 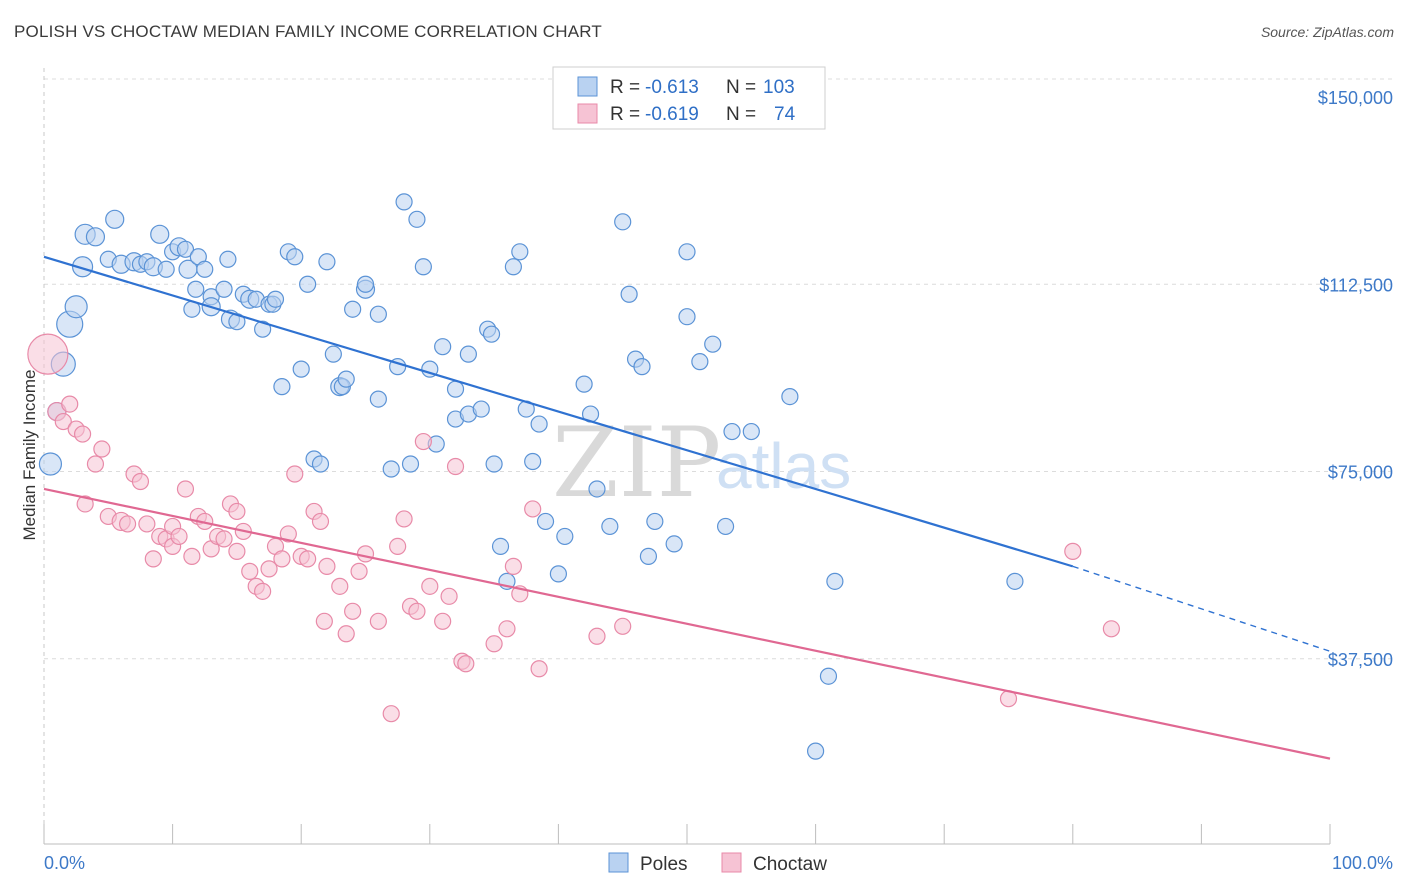 What do you see at coordinates (1355, 98) in the screenshot?
I see `y-tick-label: $150,000` at bounding box center [1355, 98].